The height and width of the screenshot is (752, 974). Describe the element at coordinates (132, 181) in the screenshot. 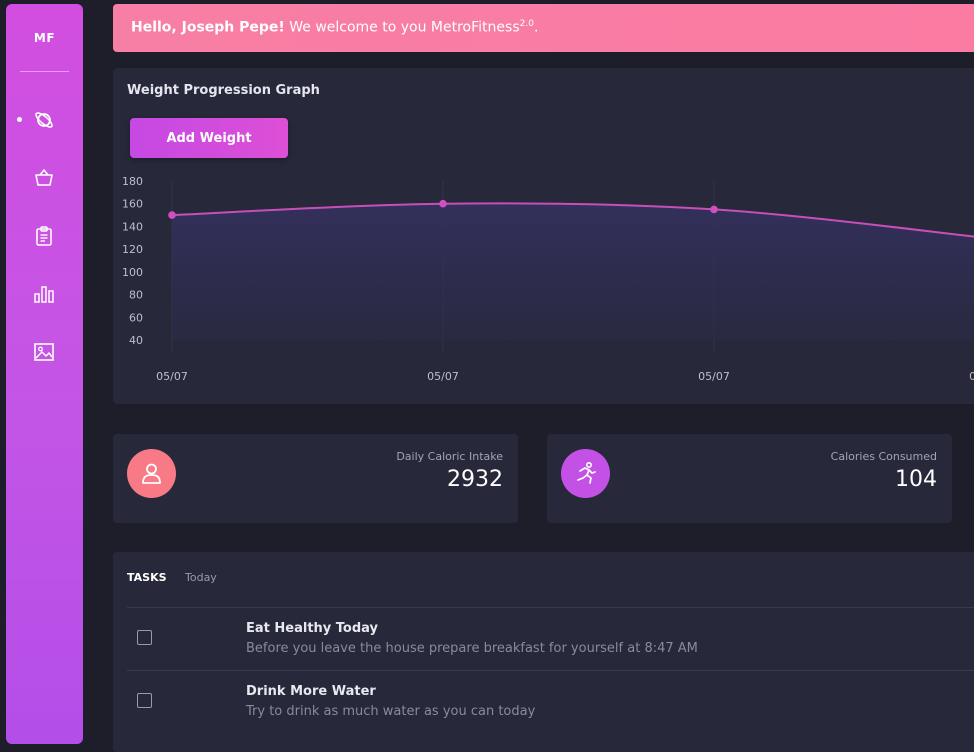

I see `y-tick-label: 180` at that location.